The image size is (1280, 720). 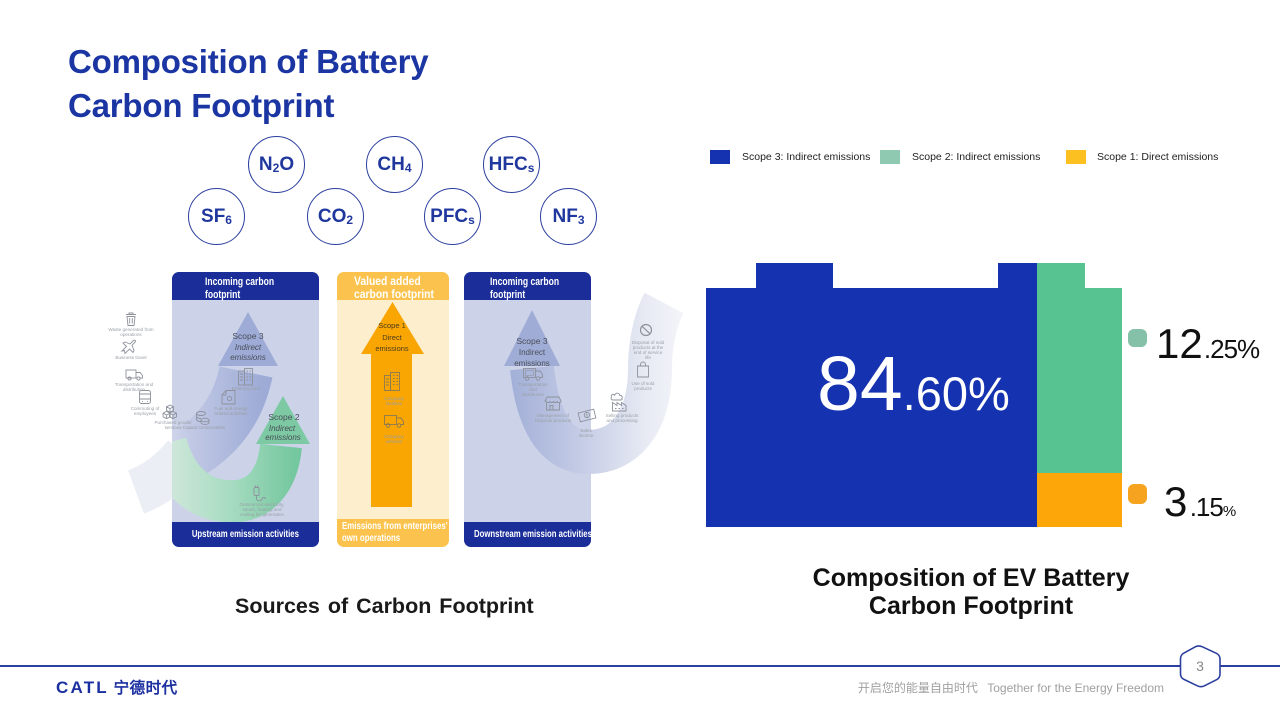 I want to click on svg-text: Use of sold, so click(x=643, y=383).